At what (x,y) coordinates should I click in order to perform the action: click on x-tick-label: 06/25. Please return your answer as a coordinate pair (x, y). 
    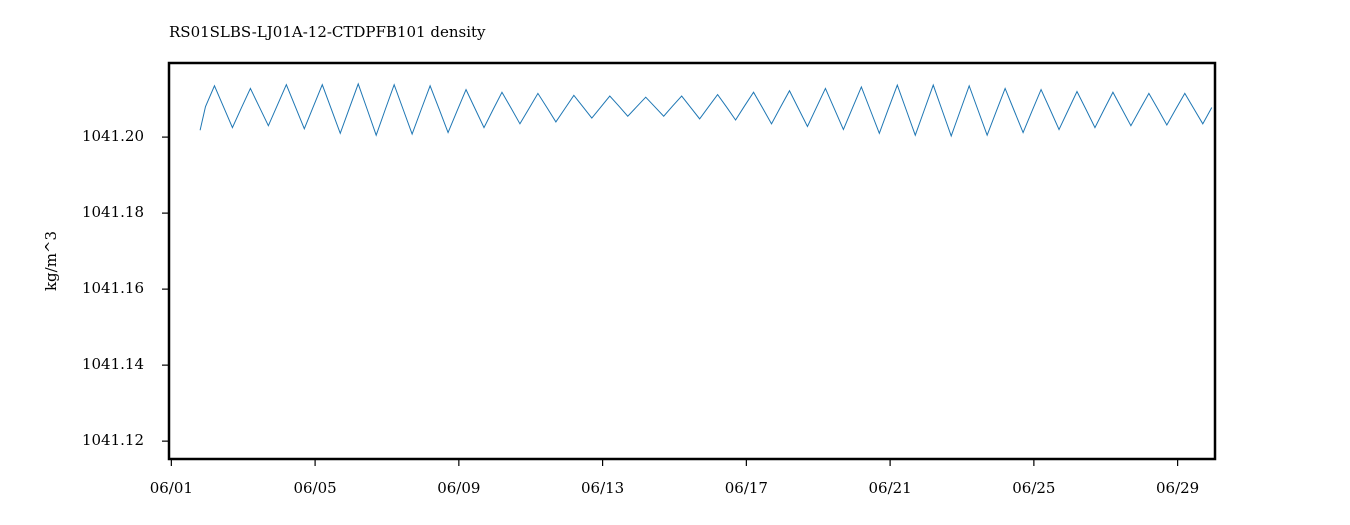
    Looking at the image, I should click on (1033, 488).